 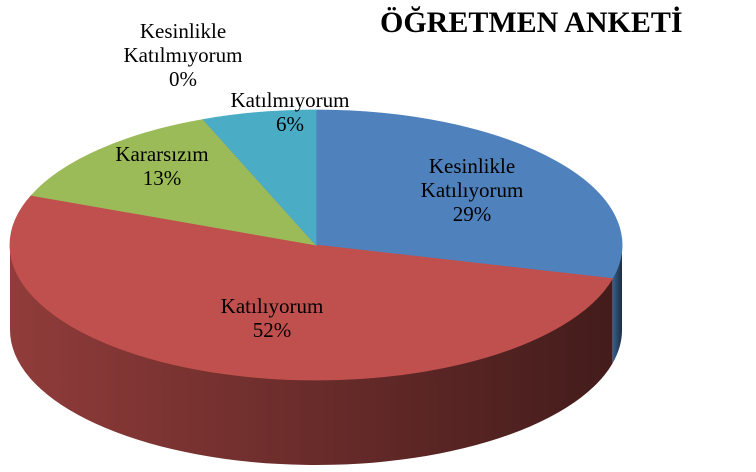 I want to click on data-label: Kesinlikle Katılıyorum 29%, so click(x=472, y=190).